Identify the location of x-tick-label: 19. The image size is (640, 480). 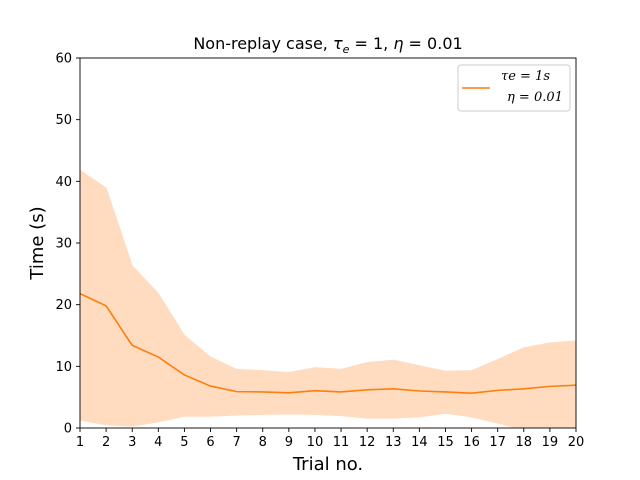
(550, 442).